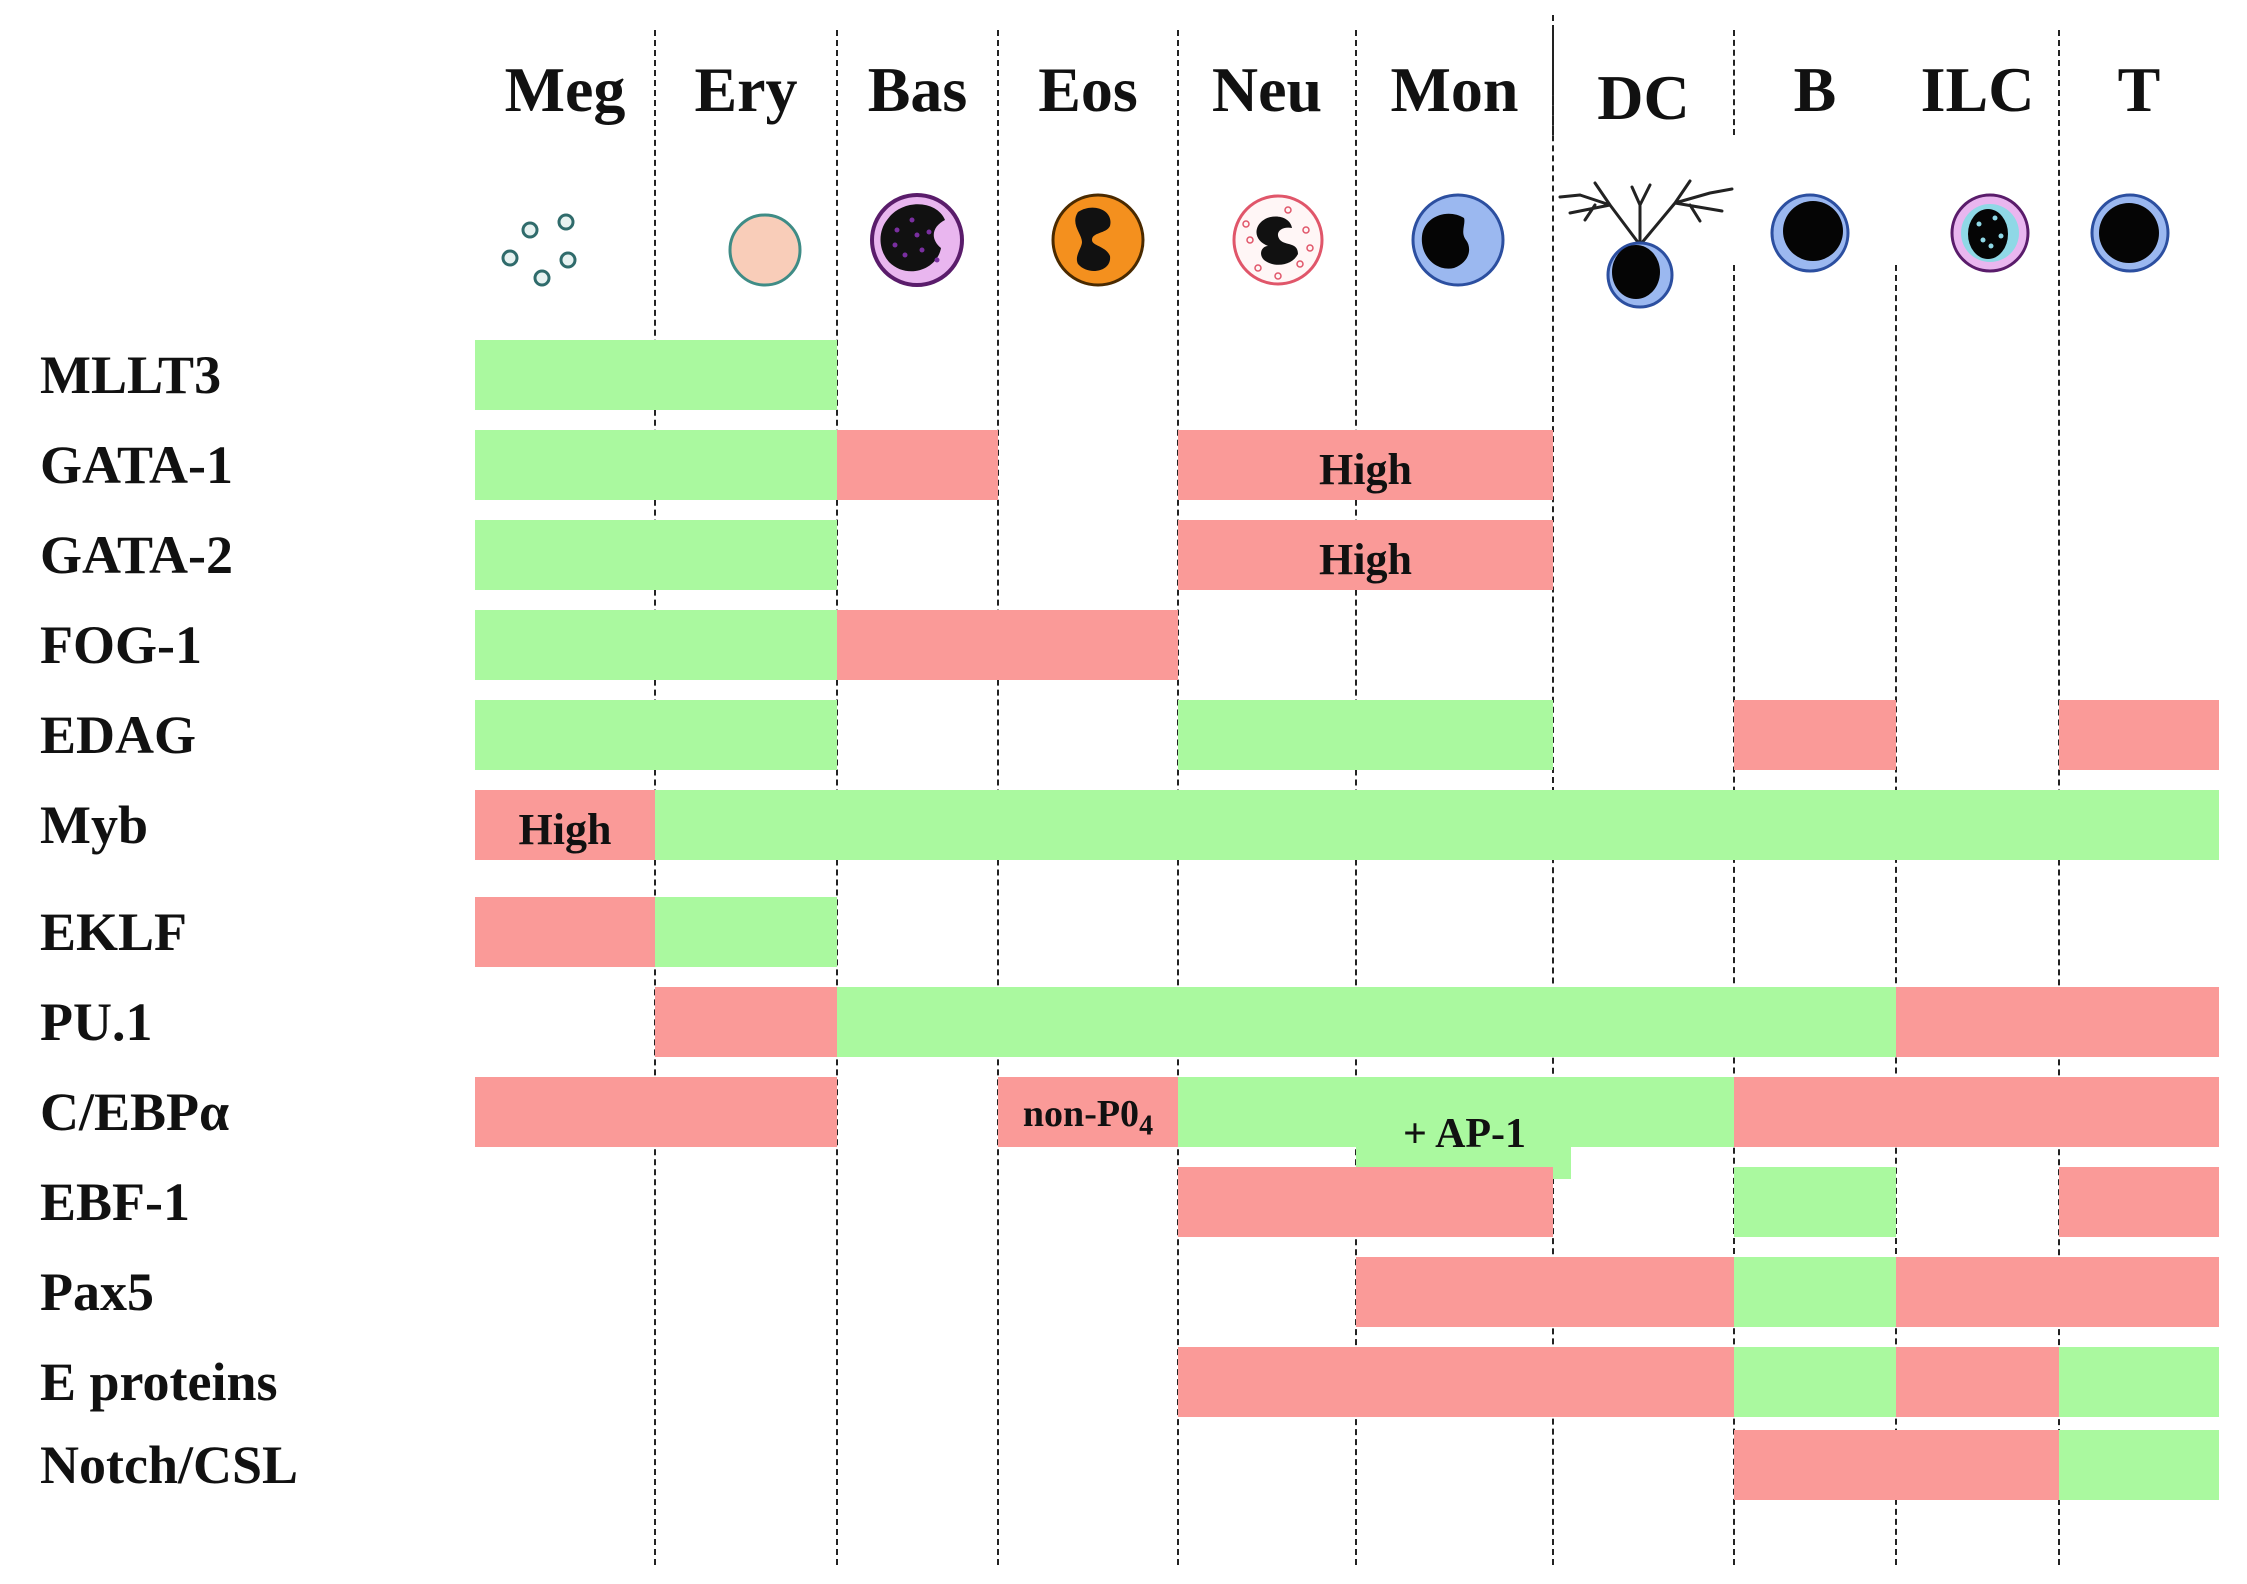  Describe the element at coordinates (121, 645) in the screenshot. I see `row-label-fog-1: FOG-1` at that location.